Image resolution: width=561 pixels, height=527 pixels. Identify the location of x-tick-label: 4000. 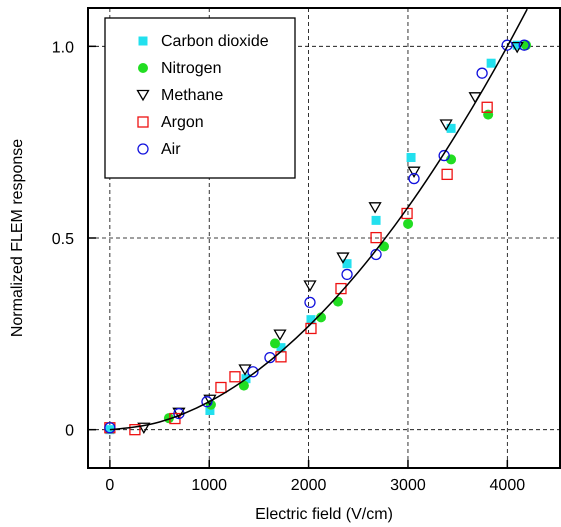
(508, 485).